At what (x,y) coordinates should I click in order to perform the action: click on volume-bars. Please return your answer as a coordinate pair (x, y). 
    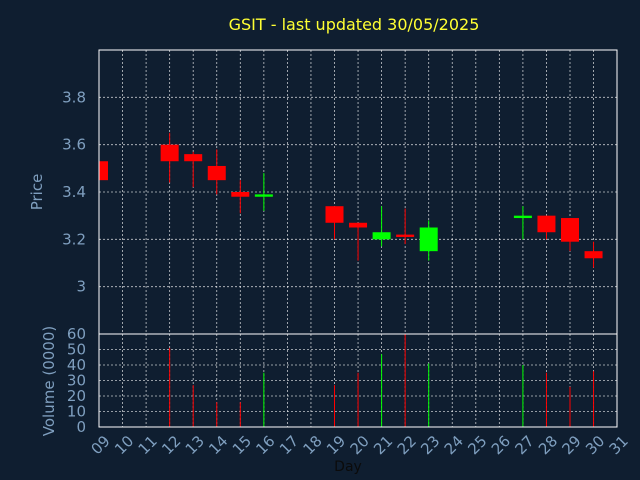
    Looking at the image, I should click on (382, 380).